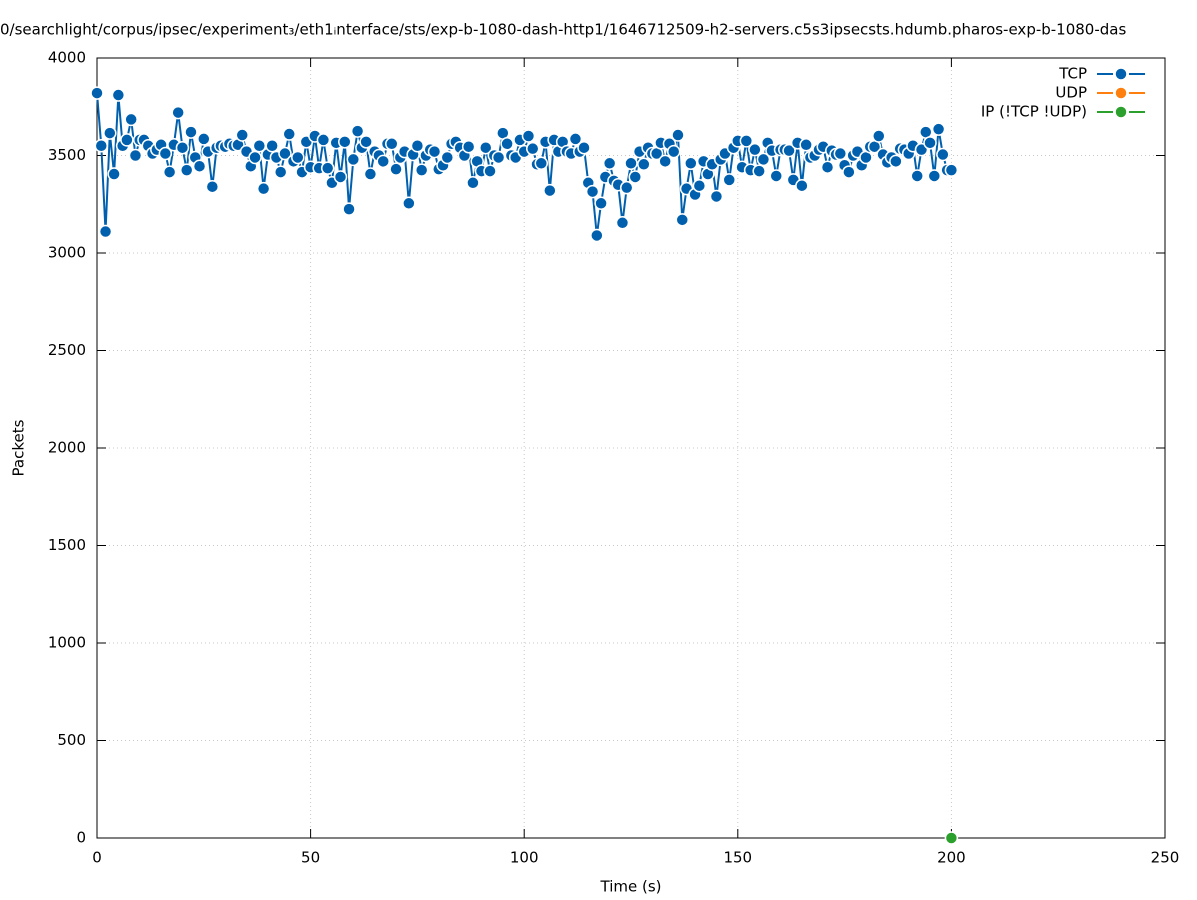 The image size is (1197, 900). What do you see at coordinates (951, 858) in the screenshot?
I see `x-tick-label: 200` at bounding box center [951, 858].